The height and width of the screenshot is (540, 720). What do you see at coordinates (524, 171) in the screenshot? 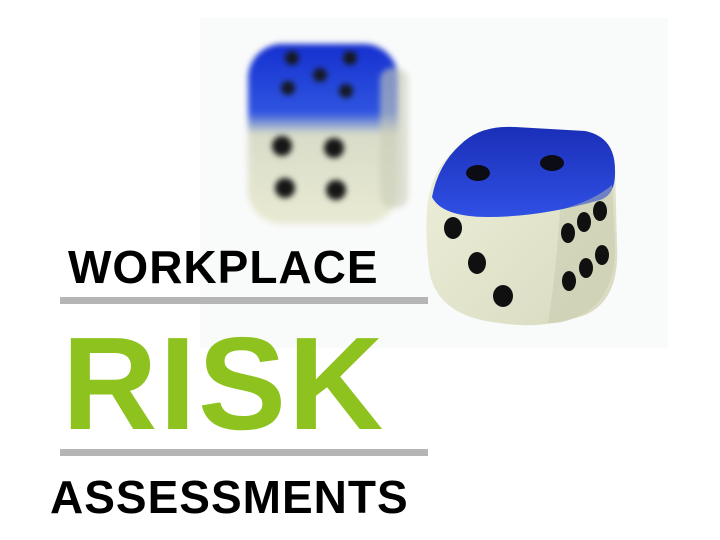
I see `front-die-top-face` at bounding box center [524, 171].